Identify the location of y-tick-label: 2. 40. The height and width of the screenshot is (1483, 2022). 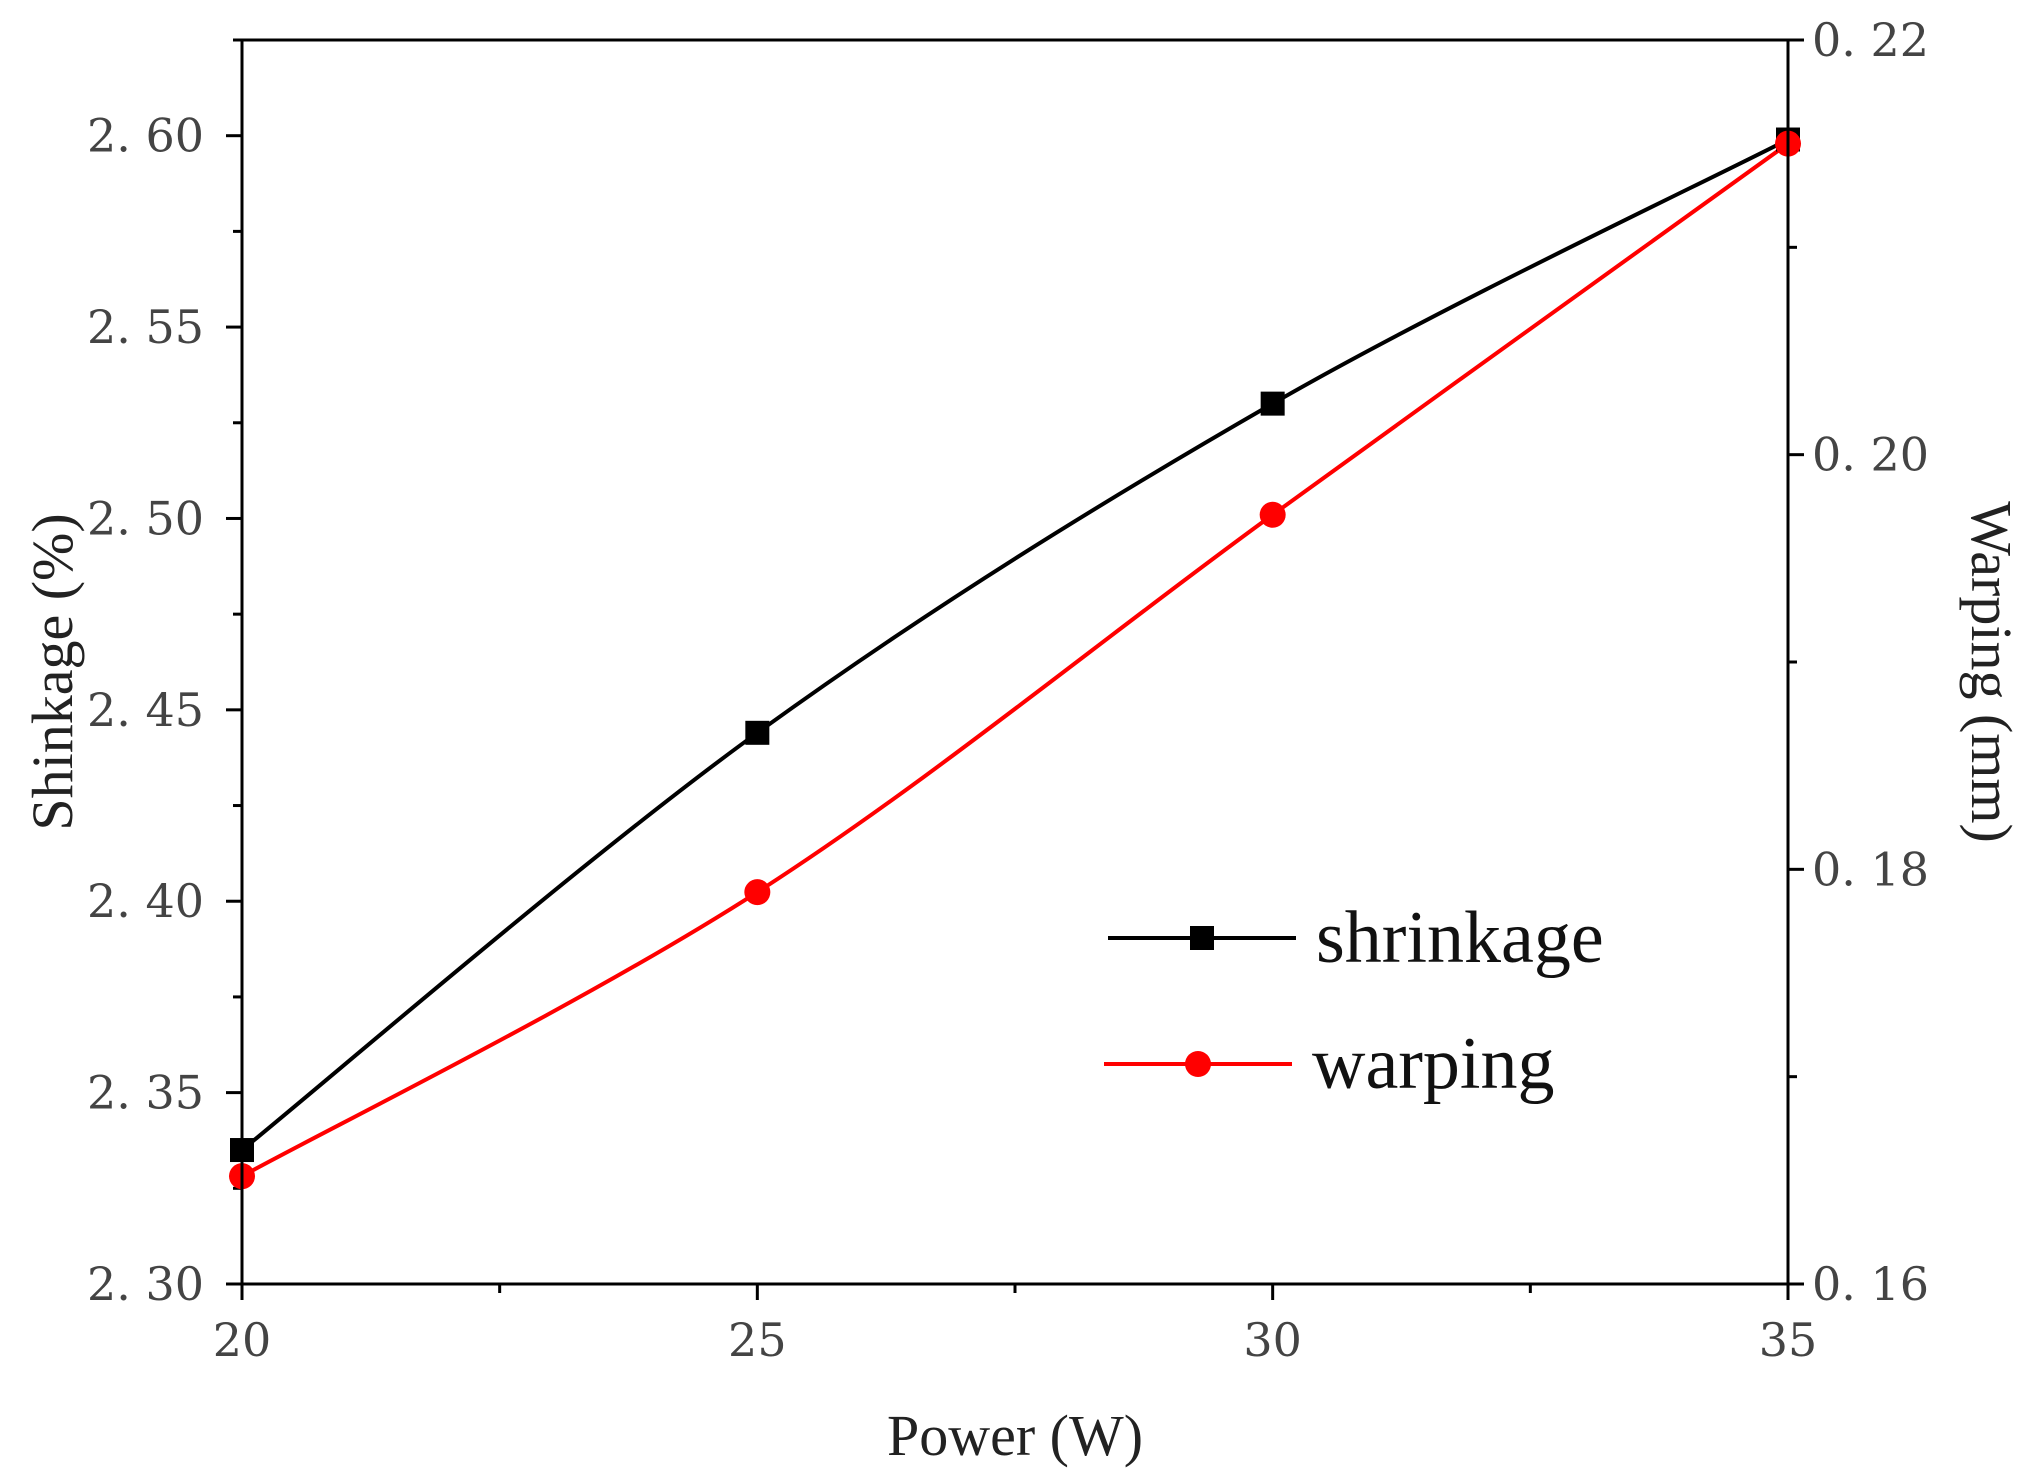
(145, 901).